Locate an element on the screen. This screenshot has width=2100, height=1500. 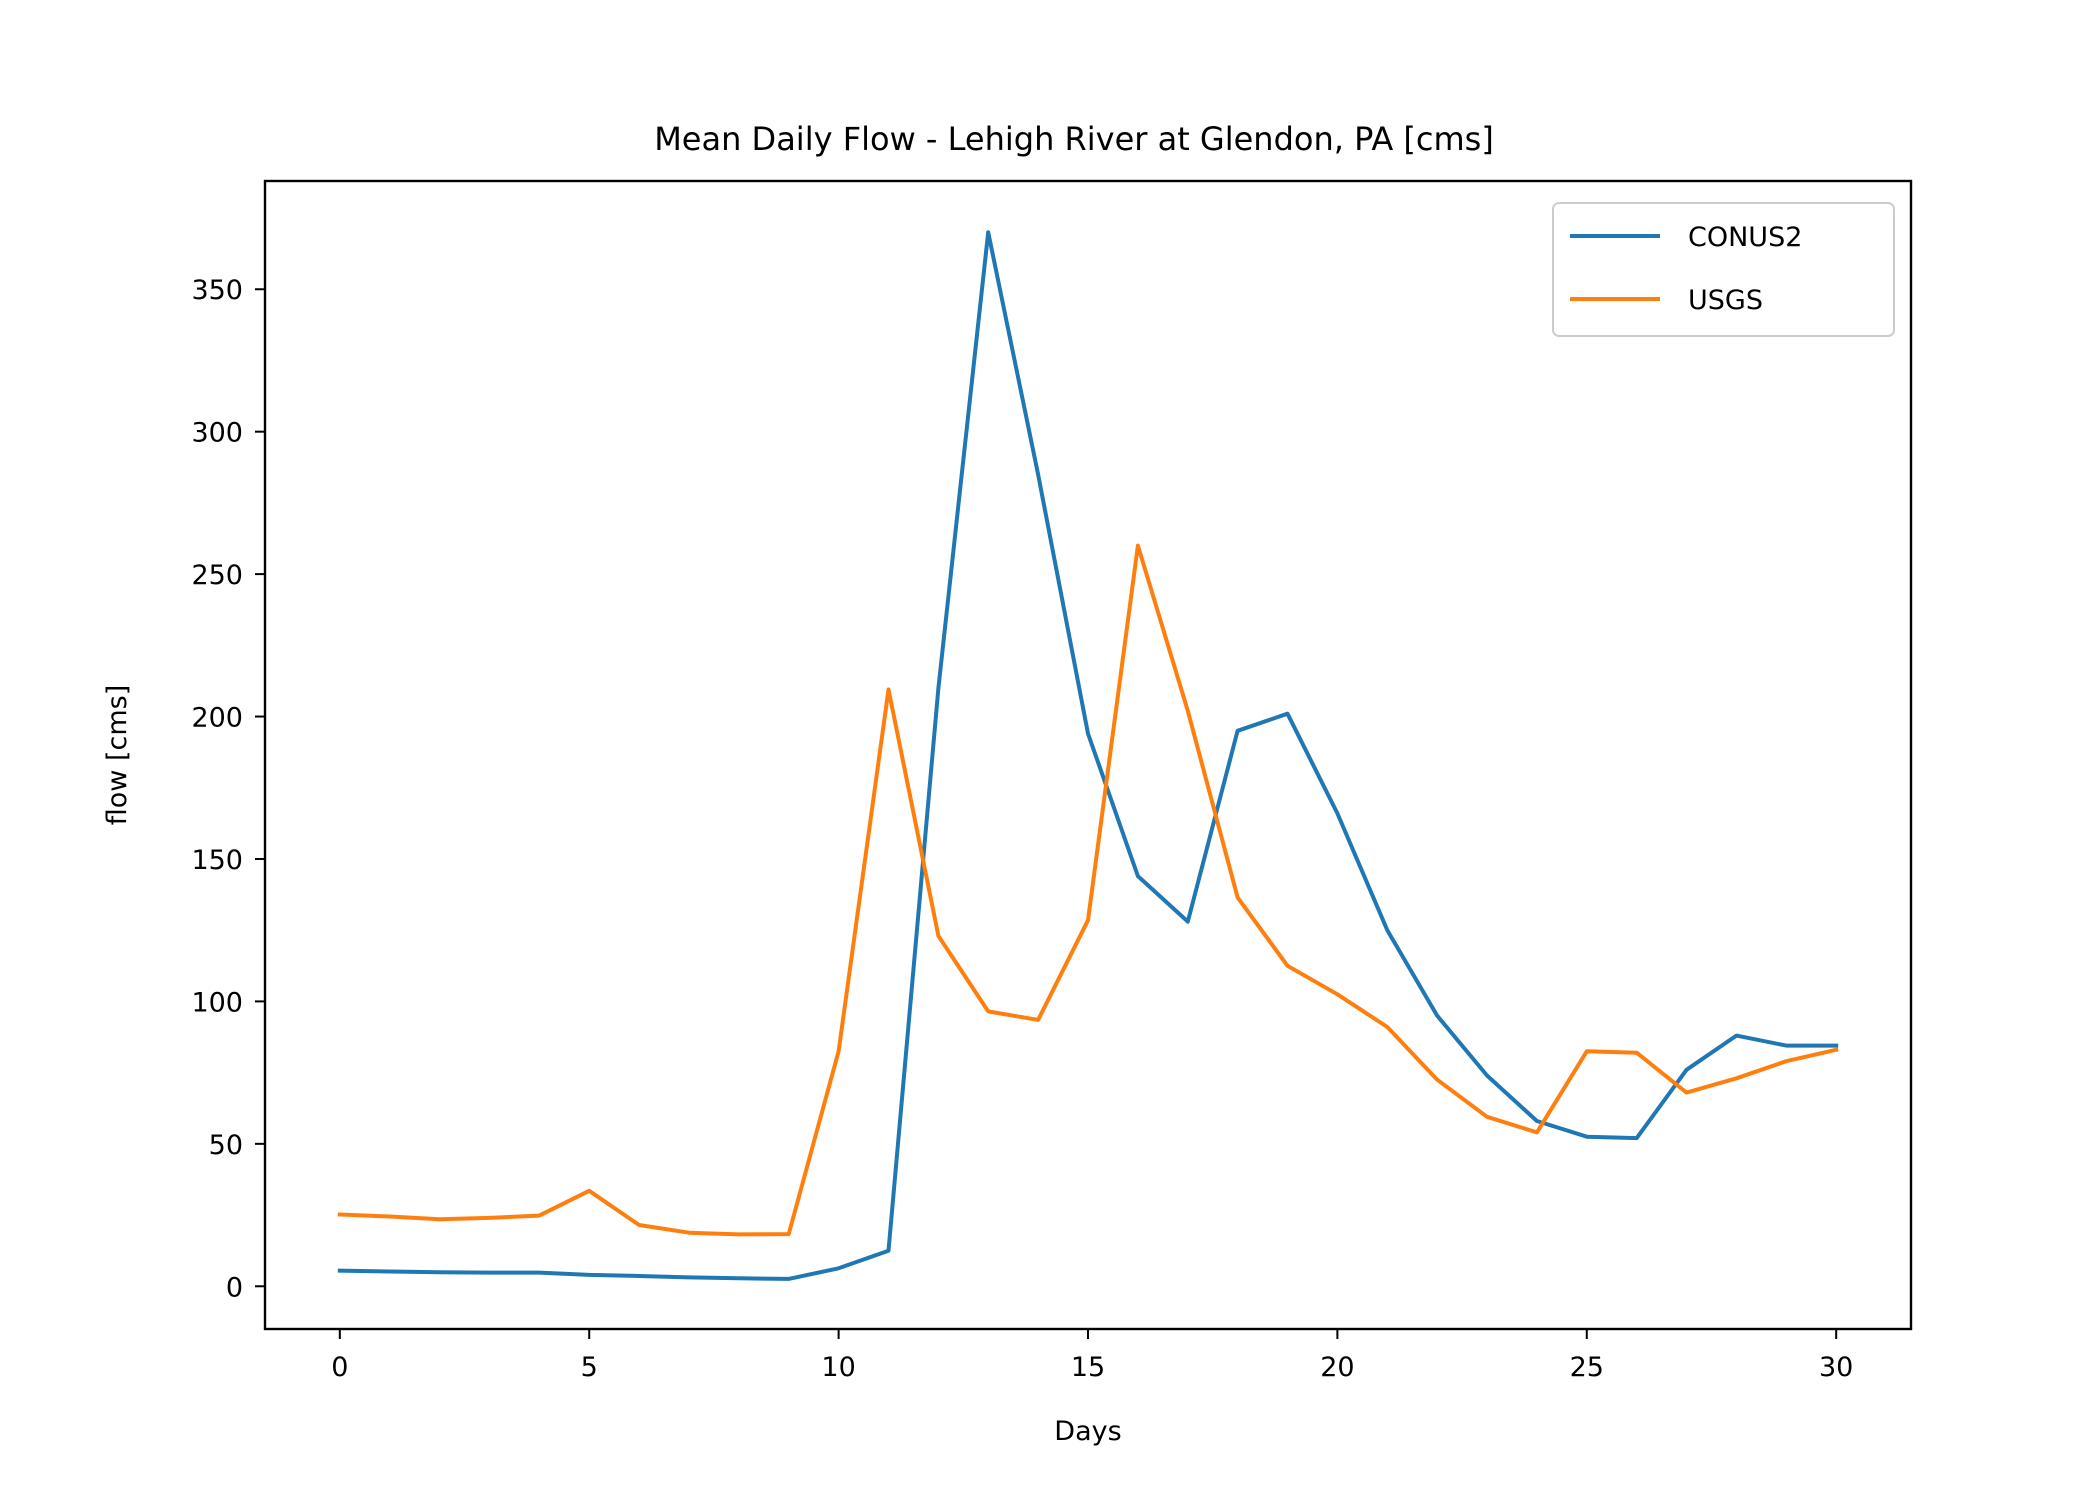
x-tick-label: 25 is located at coordinates (1587, 1367).